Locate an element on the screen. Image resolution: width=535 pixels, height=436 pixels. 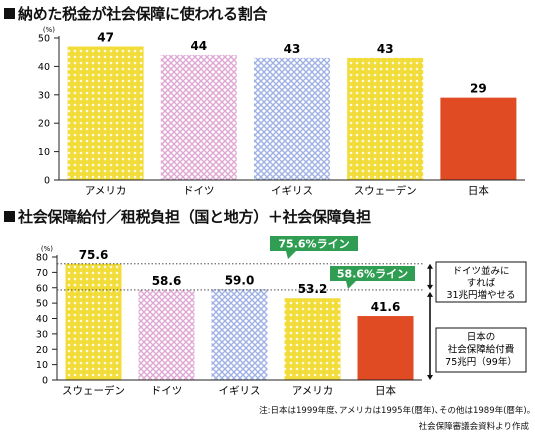
japan-arrow-head-top is located at coordinates (430, 294).